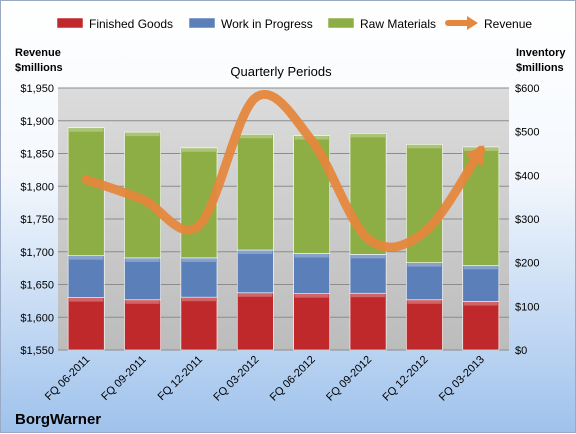  I want to click on x-tick-label: FQ 03-2012, so click(236, 379).